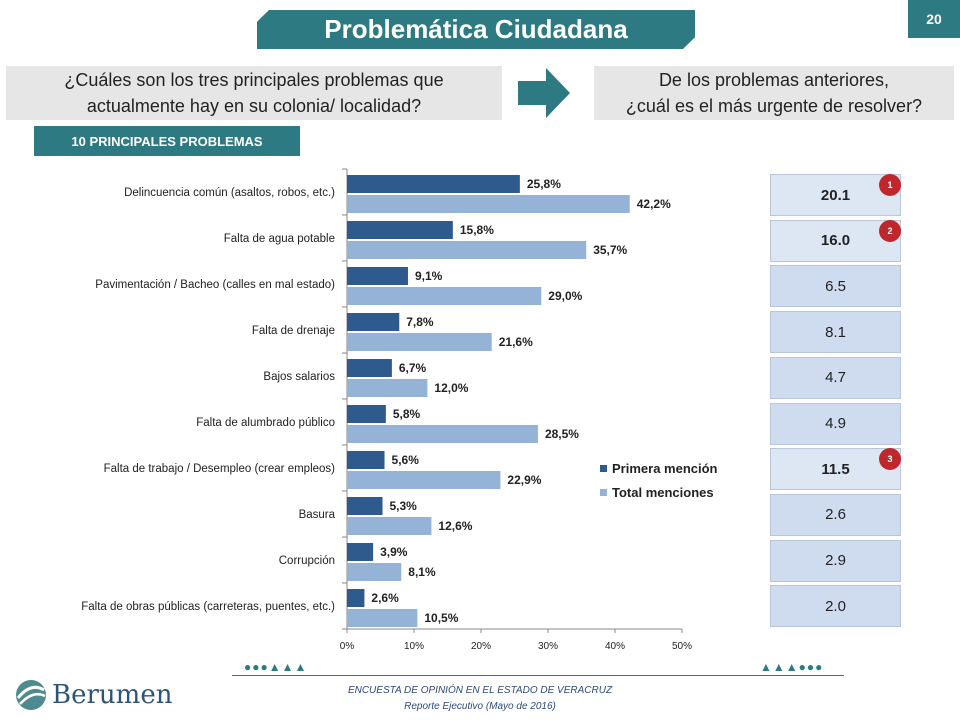 The width and height of the screenshot is (960, 720). What do you see at coordinates (610, 250) in the screenshot?
I see `data-label: 35,7%` at bounding box center [610, 250].